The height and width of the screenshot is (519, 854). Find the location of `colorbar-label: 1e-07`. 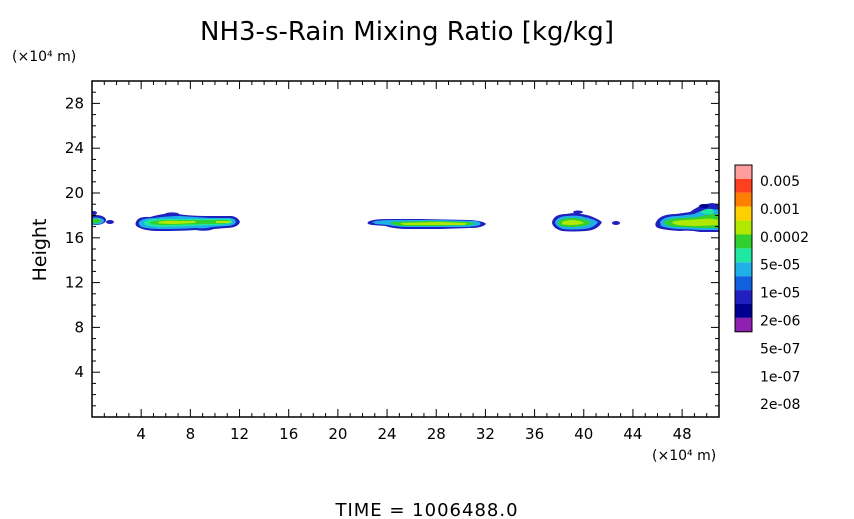

colorbar-label: 1e-07 is located at coordinates (780, 377).